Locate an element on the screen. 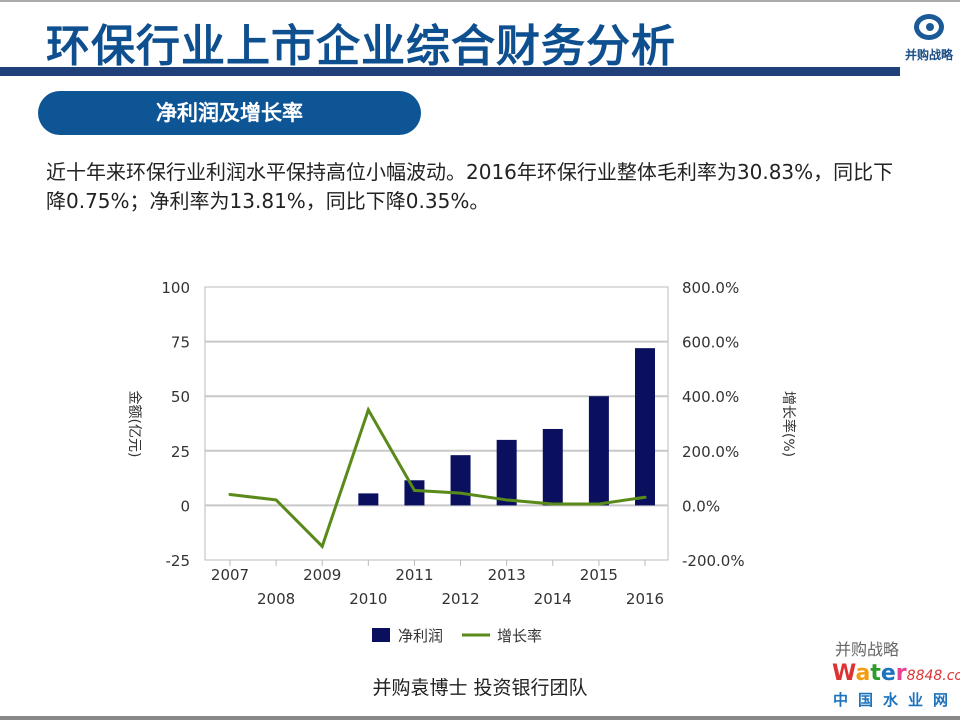 The image size is (960, 720). bar-2010 is located at coordinates (368, 499).